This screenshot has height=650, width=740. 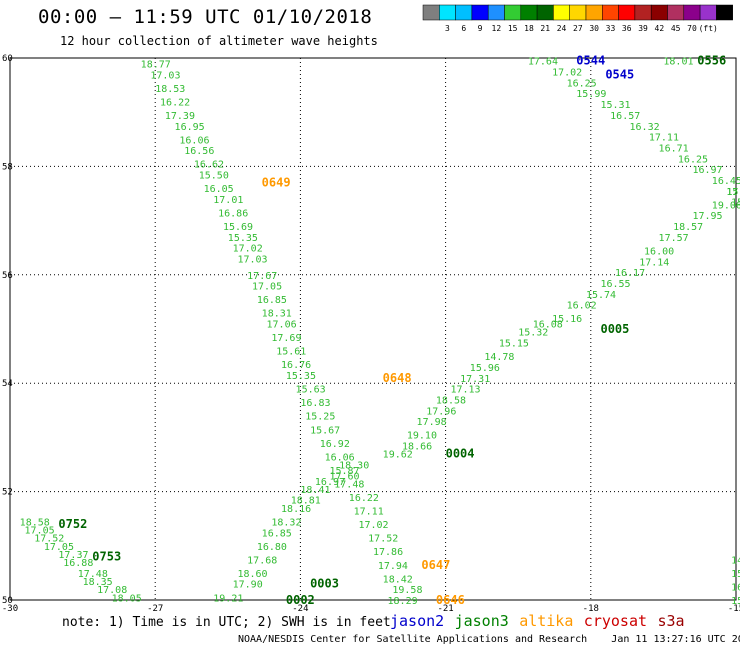 What do you see at coordinates (277, 314) in the screenshot?
I see `wave-height-value: 18.31` at bounding box center [277, 314].